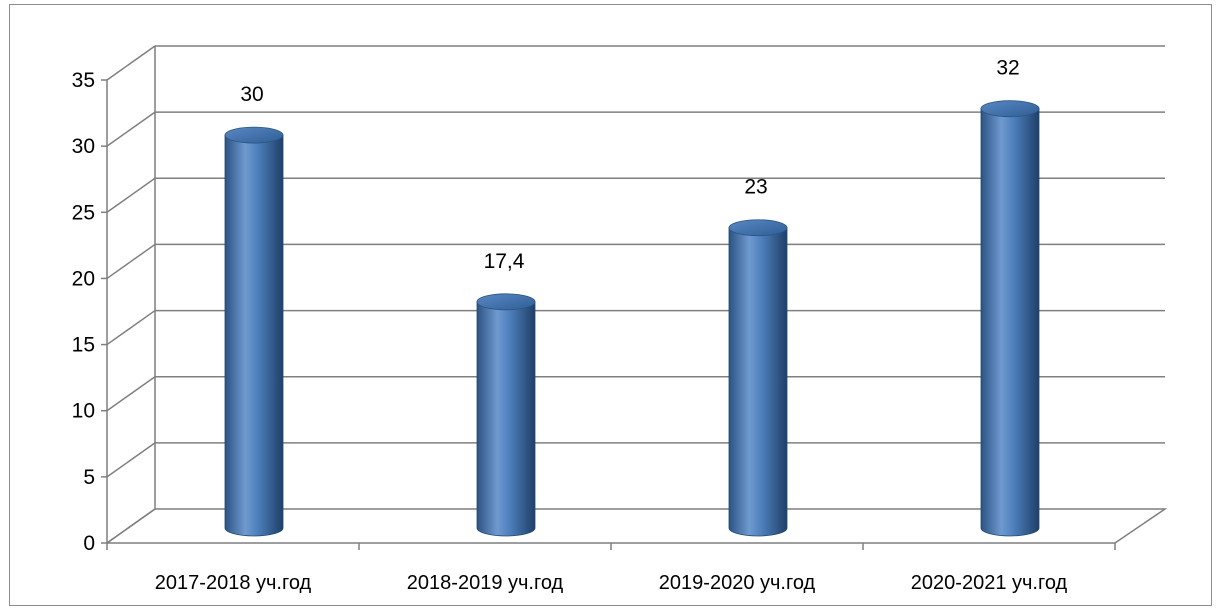 This screenshot has height=610, width=1220. What do you see at coordinates (1007, 68) in the screenshot?
I see `data-label: 32` at bounding box center [1007, 68].